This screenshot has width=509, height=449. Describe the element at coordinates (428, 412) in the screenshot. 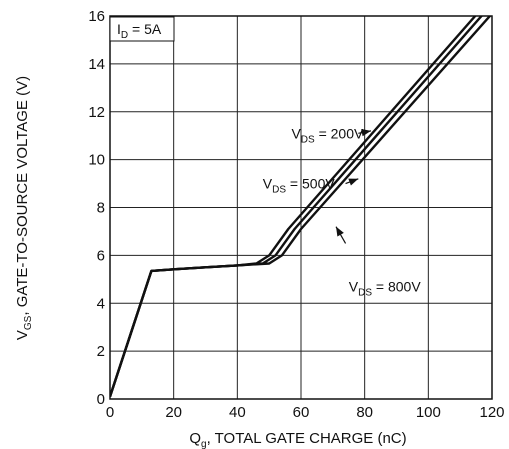

I see `x-tick-label: 100` at that location.